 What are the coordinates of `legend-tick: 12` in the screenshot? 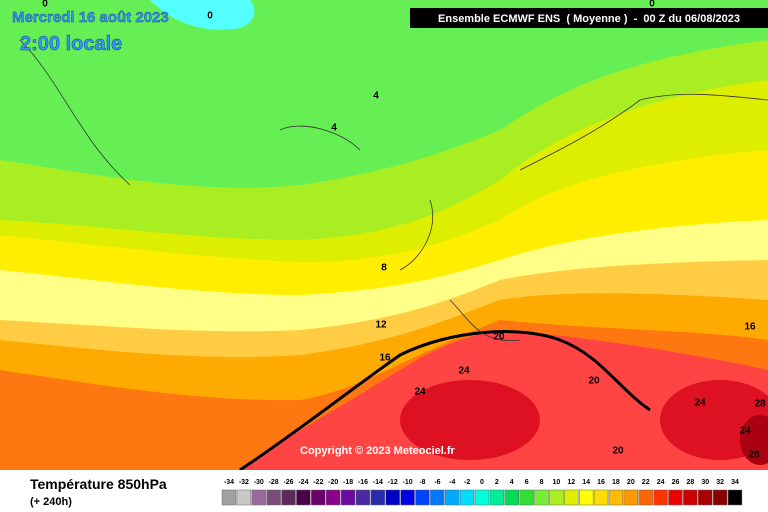 It's located at (571, 482).